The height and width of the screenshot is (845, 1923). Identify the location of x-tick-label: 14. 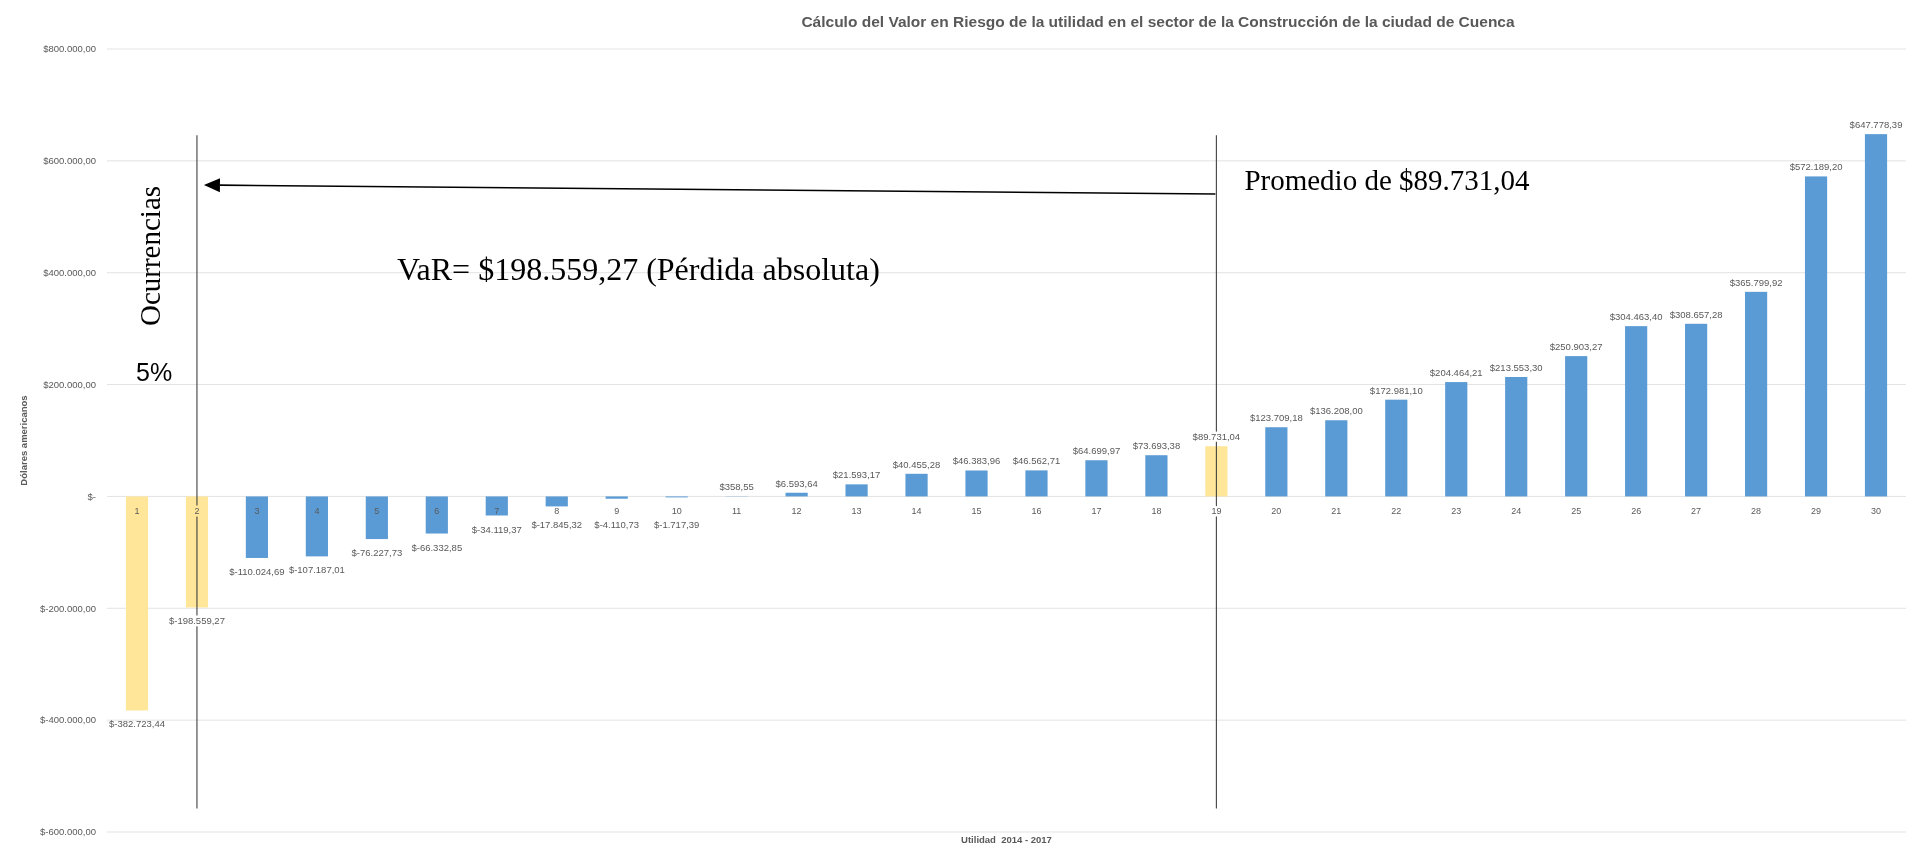
(916, 511).